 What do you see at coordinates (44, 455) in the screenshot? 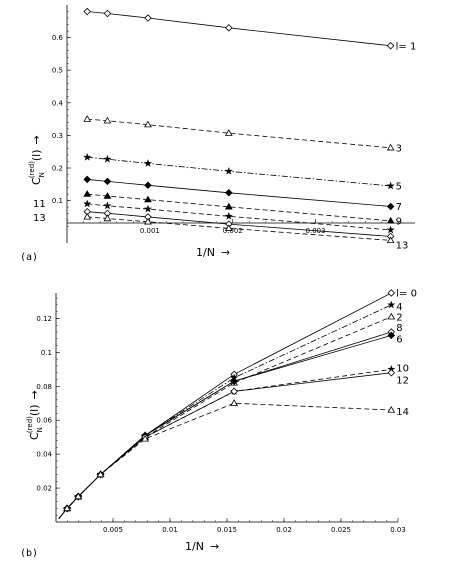
I see `y-tick-label: 0.04` at bounding box center [44, 455].